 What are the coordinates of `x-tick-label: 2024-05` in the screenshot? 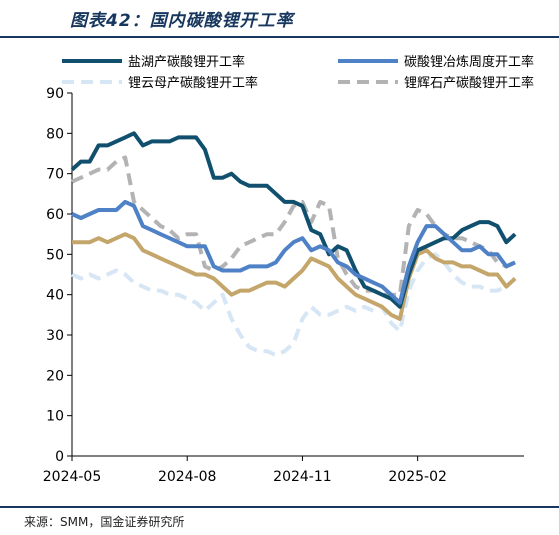 It's located at (72, 477).